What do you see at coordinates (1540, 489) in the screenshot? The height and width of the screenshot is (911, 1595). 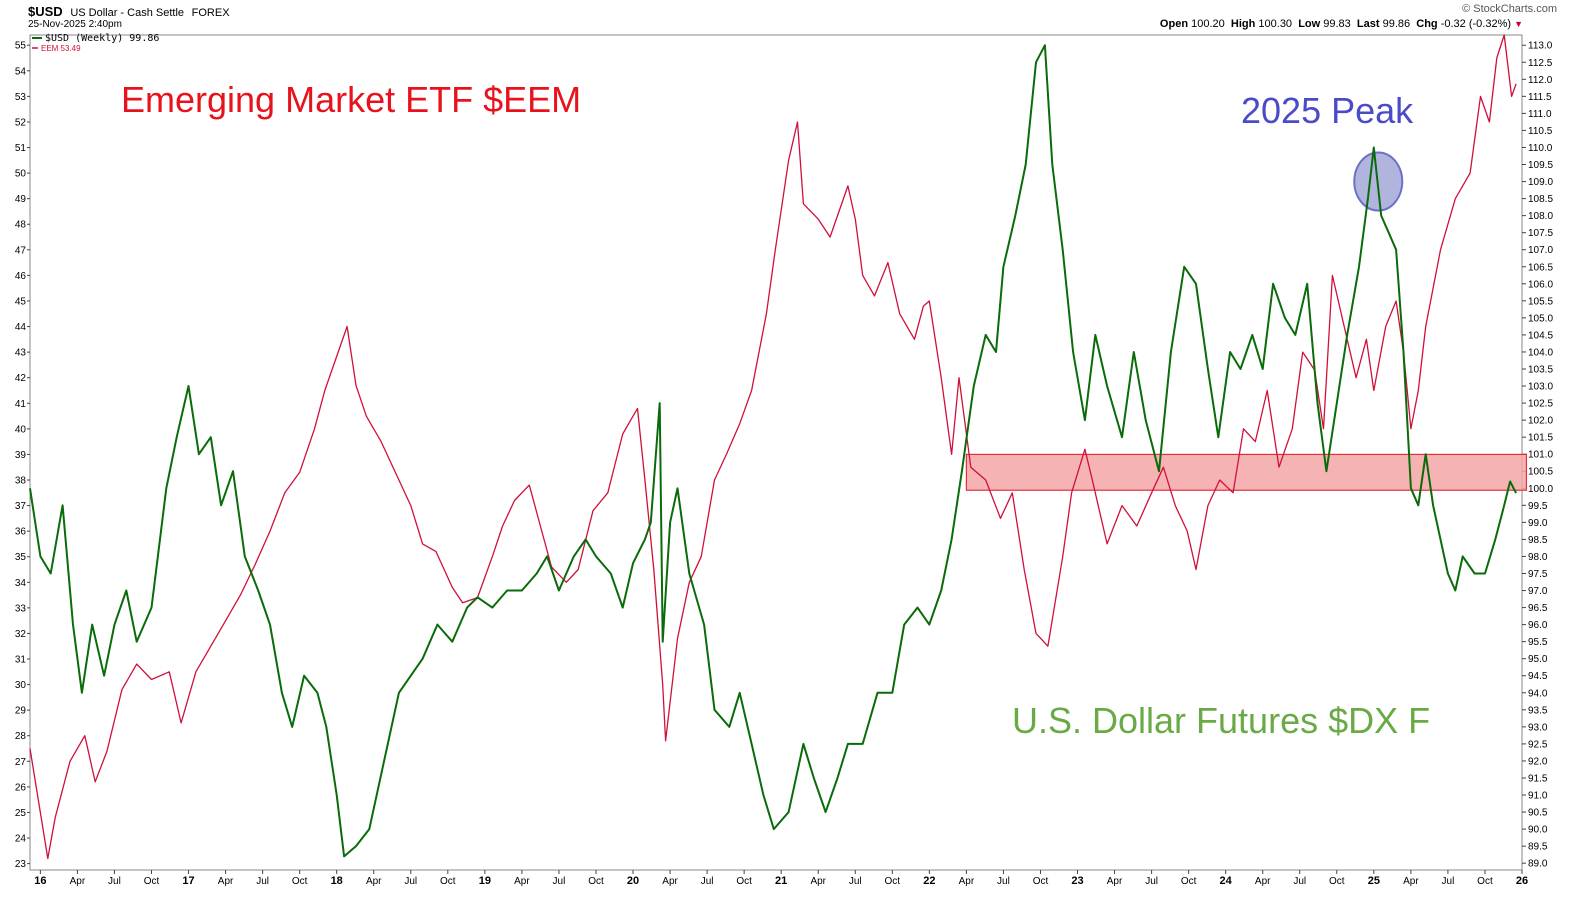 I see `right-tick-label: 100.0` at bounding box center [1540, 489].